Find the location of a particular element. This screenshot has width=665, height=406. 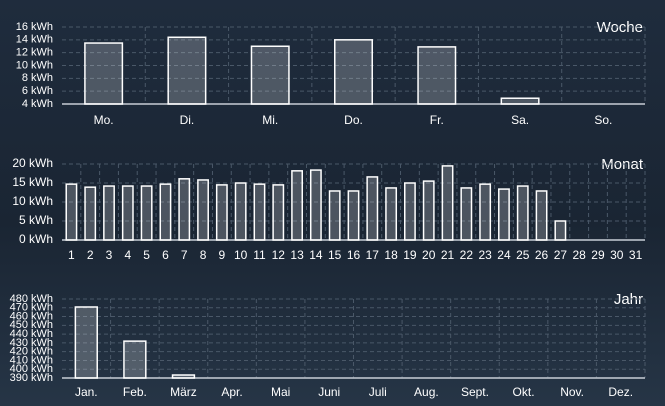

x-tick-label: Apr. is located at coordinates (231, 392).